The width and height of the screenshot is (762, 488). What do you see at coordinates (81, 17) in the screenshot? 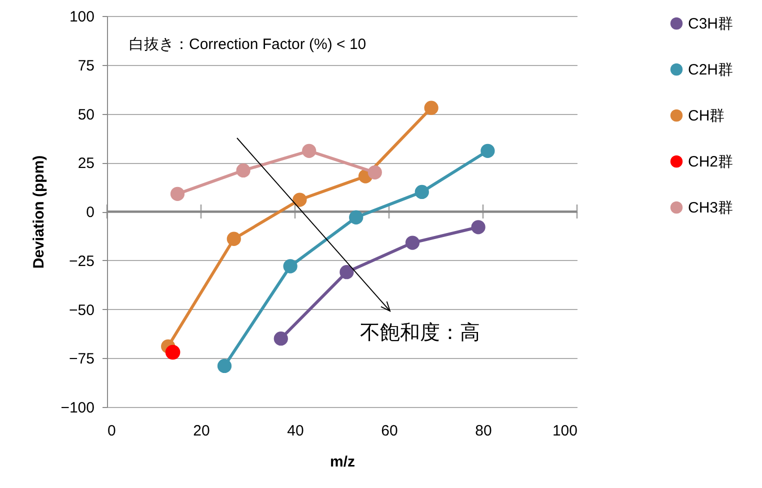
I see `y-tick-label: 100` at bounding box center [81, 17].